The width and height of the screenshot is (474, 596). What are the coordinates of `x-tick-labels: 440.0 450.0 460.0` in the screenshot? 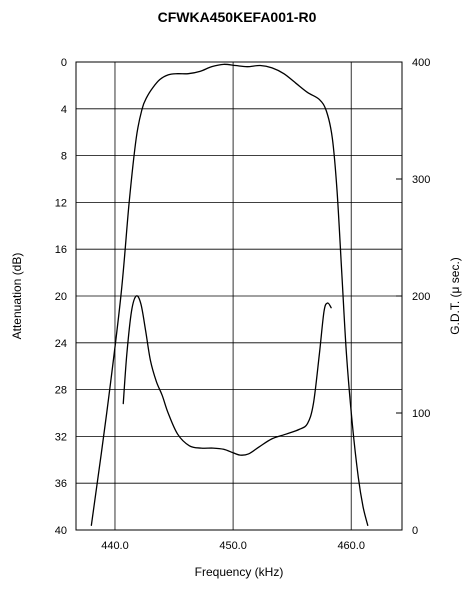 It's located at (233, 546).